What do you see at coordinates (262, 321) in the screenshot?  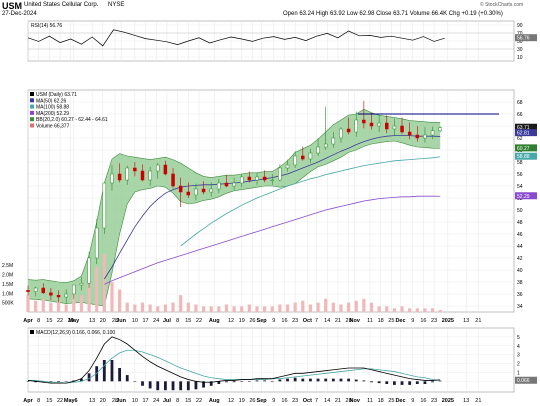 I see `price-x-tick-label: Sep` at bounding box center [262, 321].